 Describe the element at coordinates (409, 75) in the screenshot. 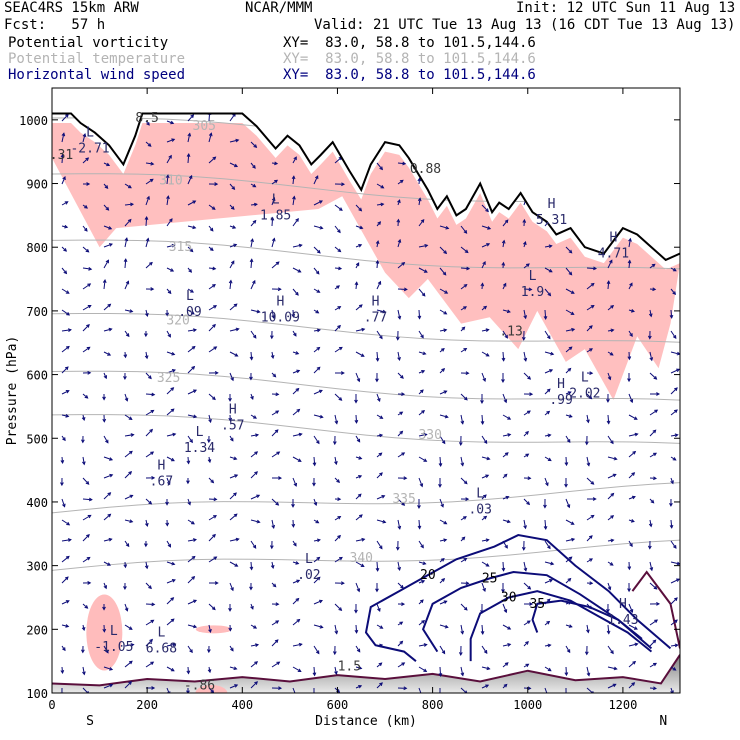

I see `legend-wind-xy: XY= 83.0, 58.8 to 101.5,144.6` at that location.